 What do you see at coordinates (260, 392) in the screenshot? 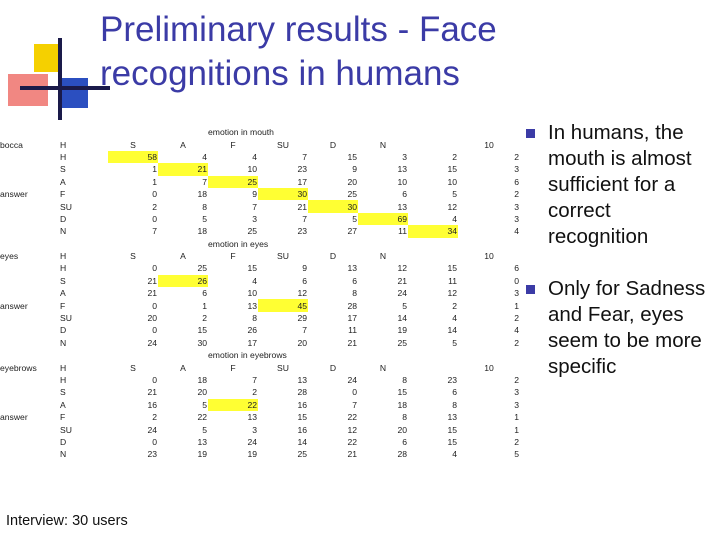
I see `table-row: S 21 20 2 28 0 15 6 3` at bounding box center [260, 392].